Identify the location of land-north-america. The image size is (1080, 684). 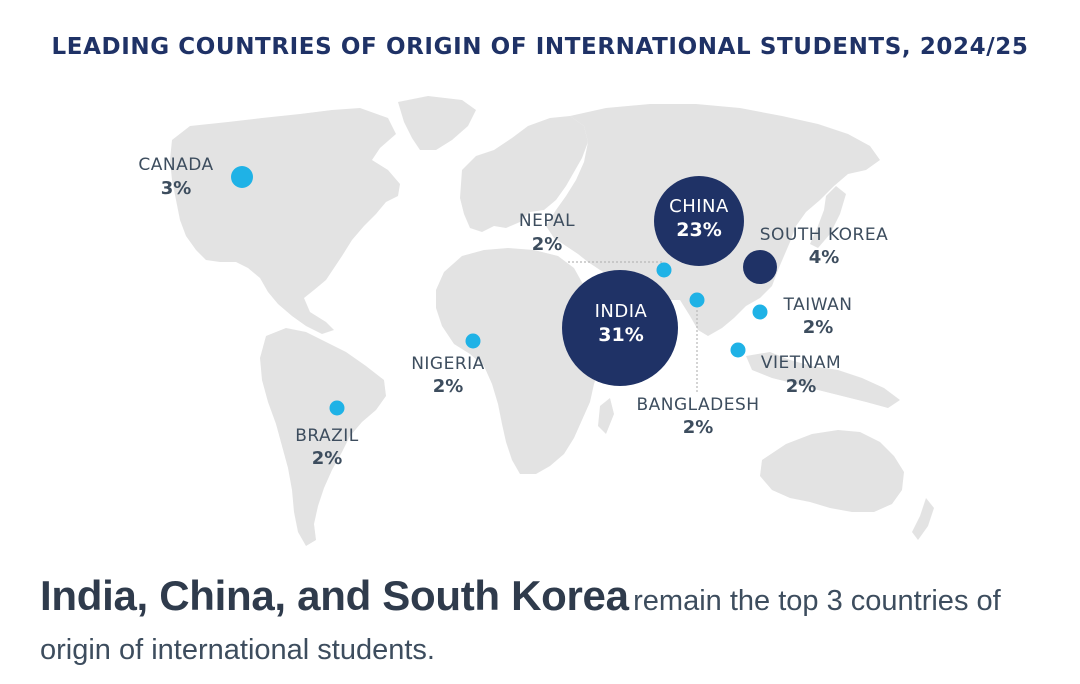
(285, 221).